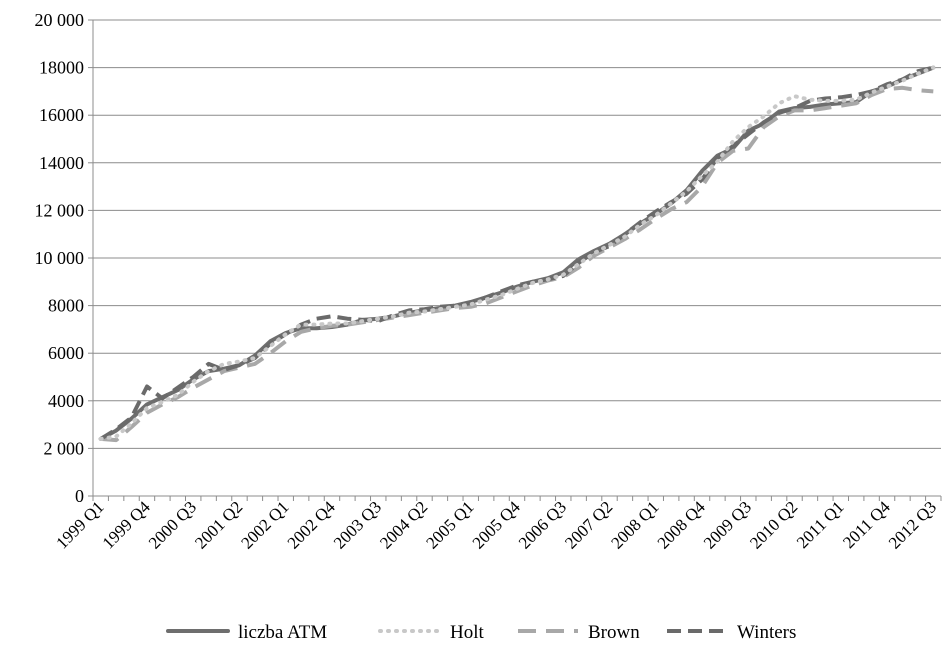  What do you see at coordinates (60, 20) in the screenshot?
I see `y-tick-label: 20 000` at bounding box center [60, 20].